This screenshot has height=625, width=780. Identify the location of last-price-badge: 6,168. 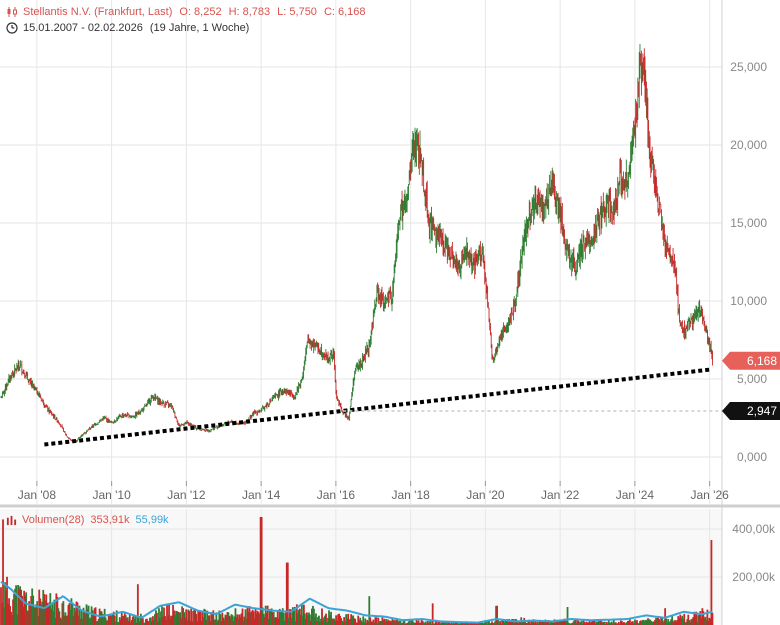
(762, 361).